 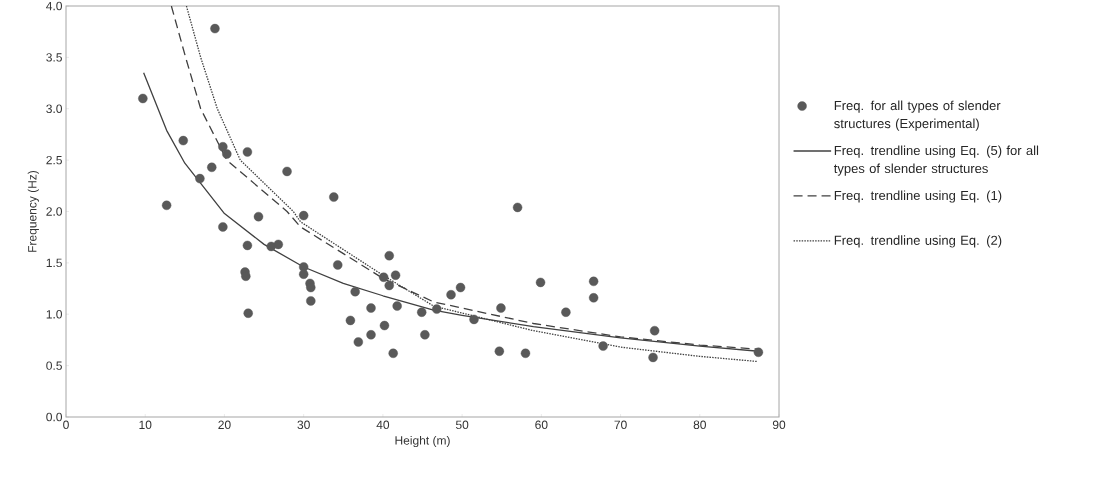 I want to click on y-tick-label: 3.5, so click(x=54, y=57).